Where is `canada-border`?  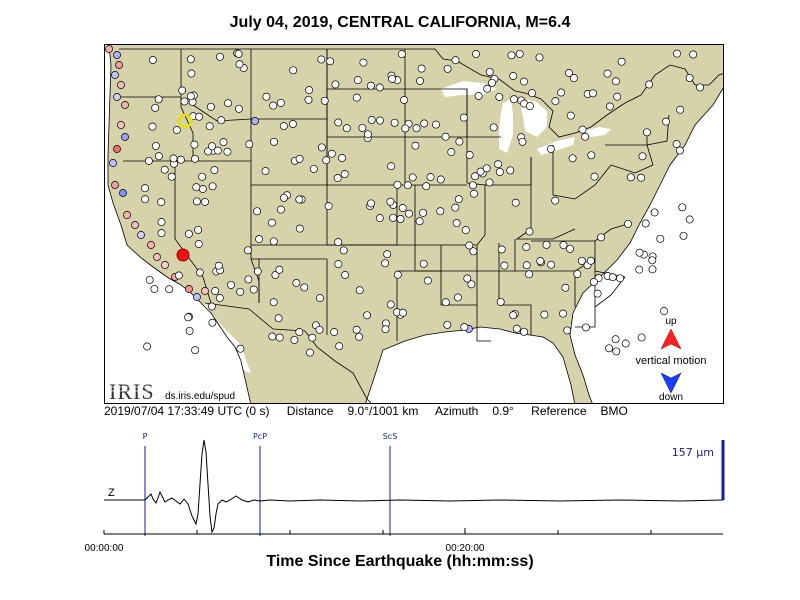
canada-border is located at coordinates (421, 93).